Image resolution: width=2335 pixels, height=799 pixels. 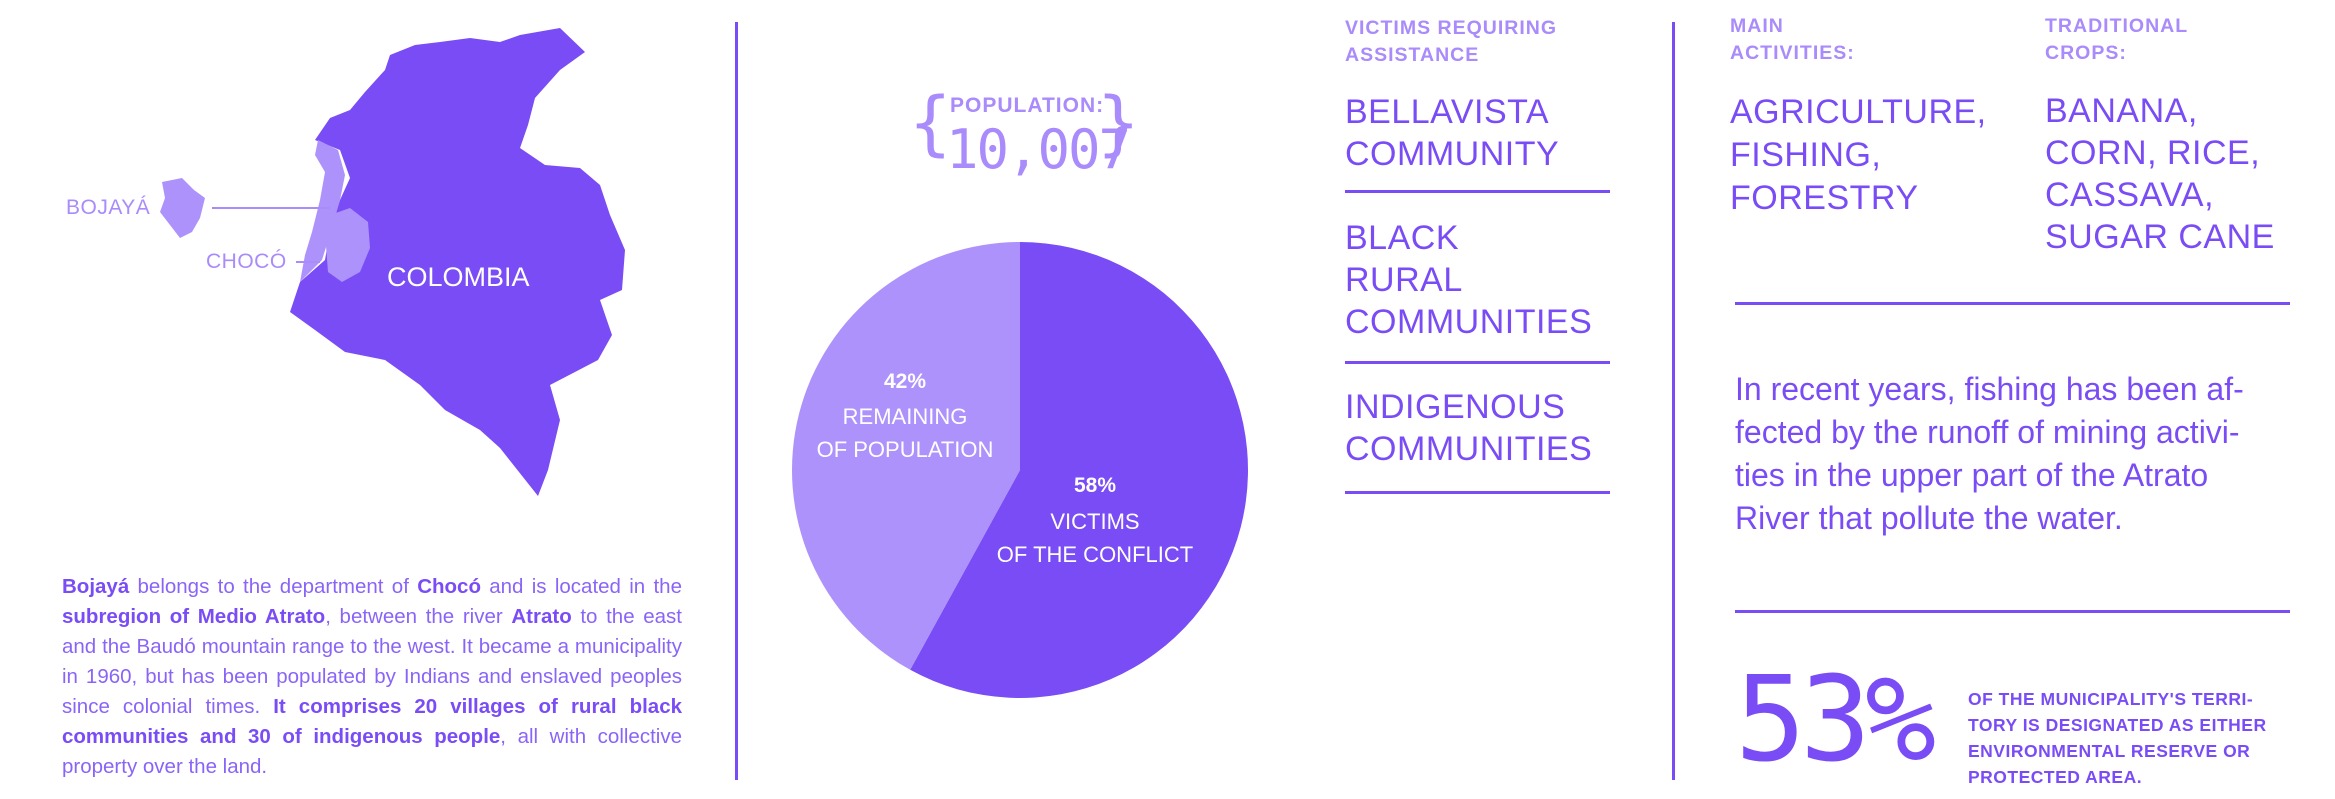 I want to click on desc-atrato: Atrato, so click(x=541, y=616).